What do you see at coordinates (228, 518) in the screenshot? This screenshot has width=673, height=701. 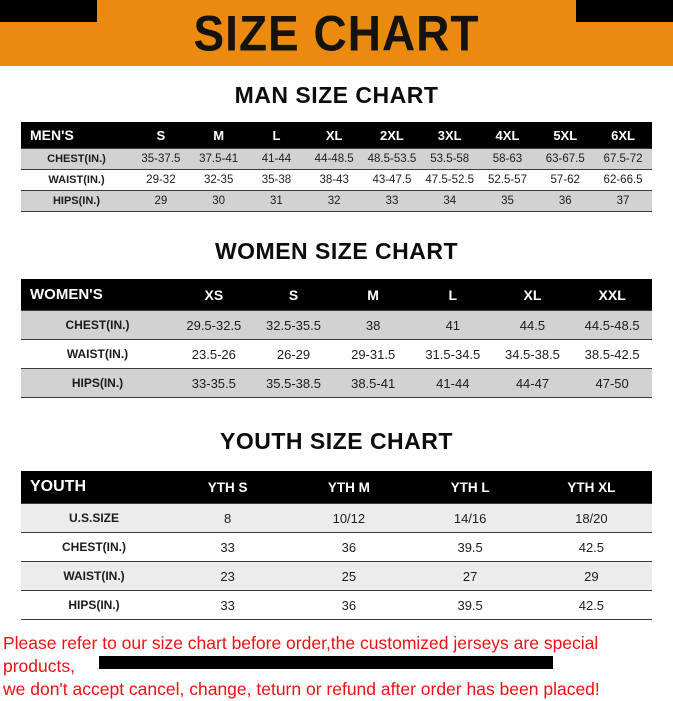 I see `size-cell: 8` at bounding box center [228, 518].